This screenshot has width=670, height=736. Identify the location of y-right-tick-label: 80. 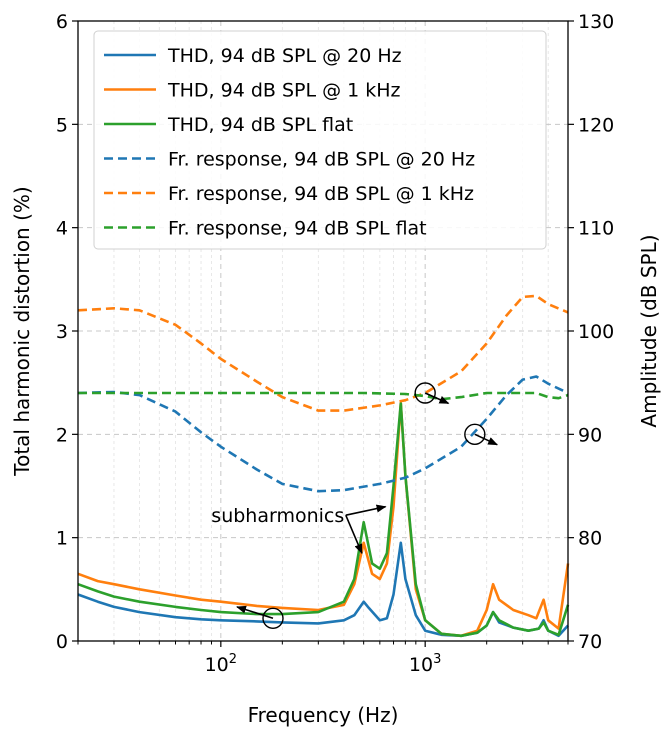
(590, 539).